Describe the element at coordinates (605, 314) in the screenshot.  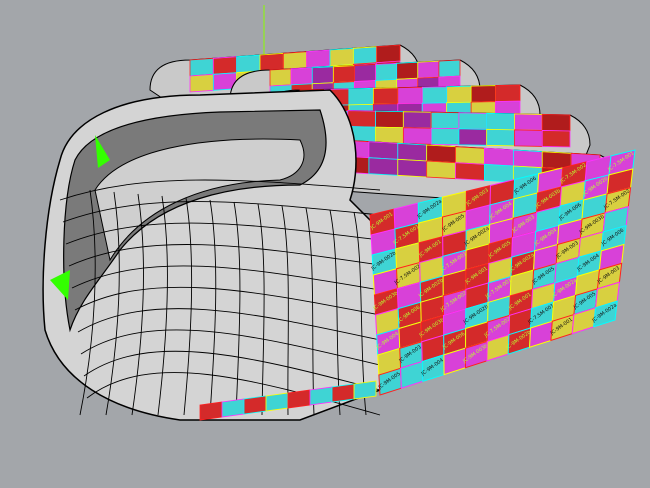
I see `cladding-panel` at that location.